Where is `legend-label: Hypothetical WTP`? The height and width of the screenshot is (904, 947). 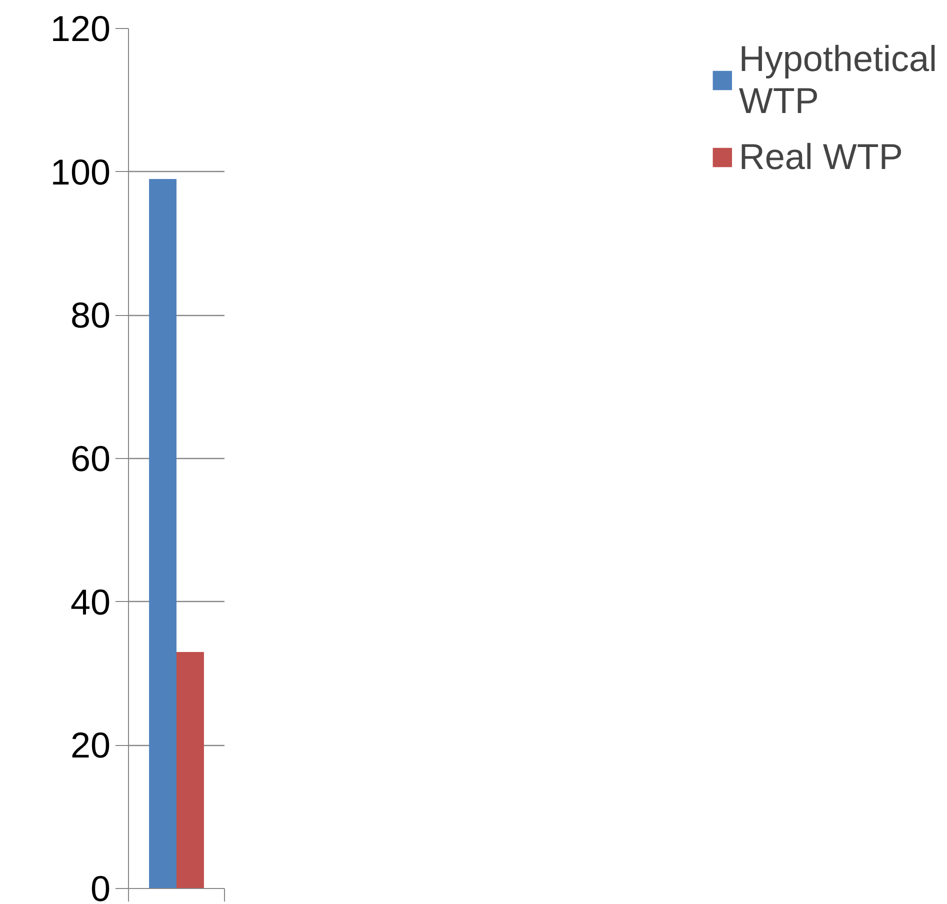
legend-label: Hypothetical WTP is located at coordinates (837, 80).